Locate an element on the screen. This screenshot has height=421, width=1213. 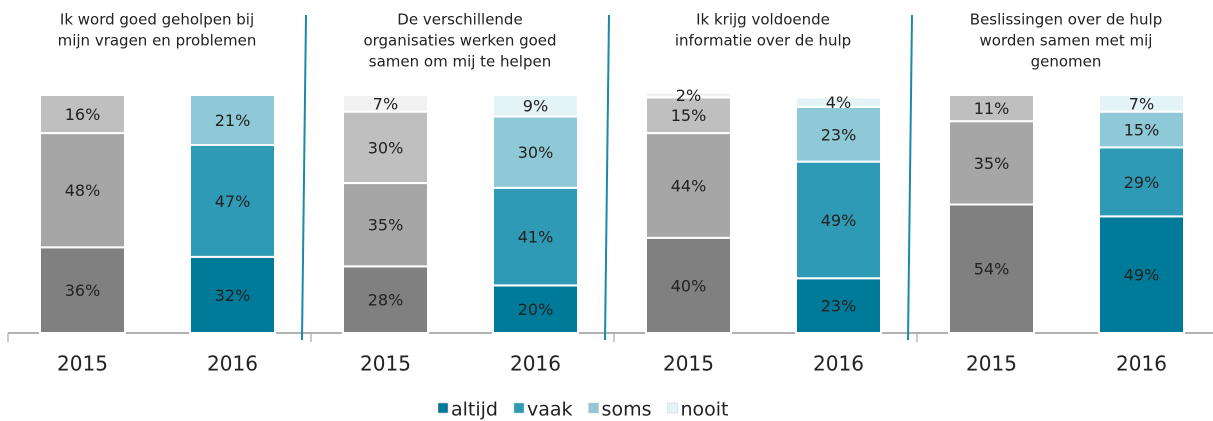
value-label: 16% is located at coordinates (83, 114).